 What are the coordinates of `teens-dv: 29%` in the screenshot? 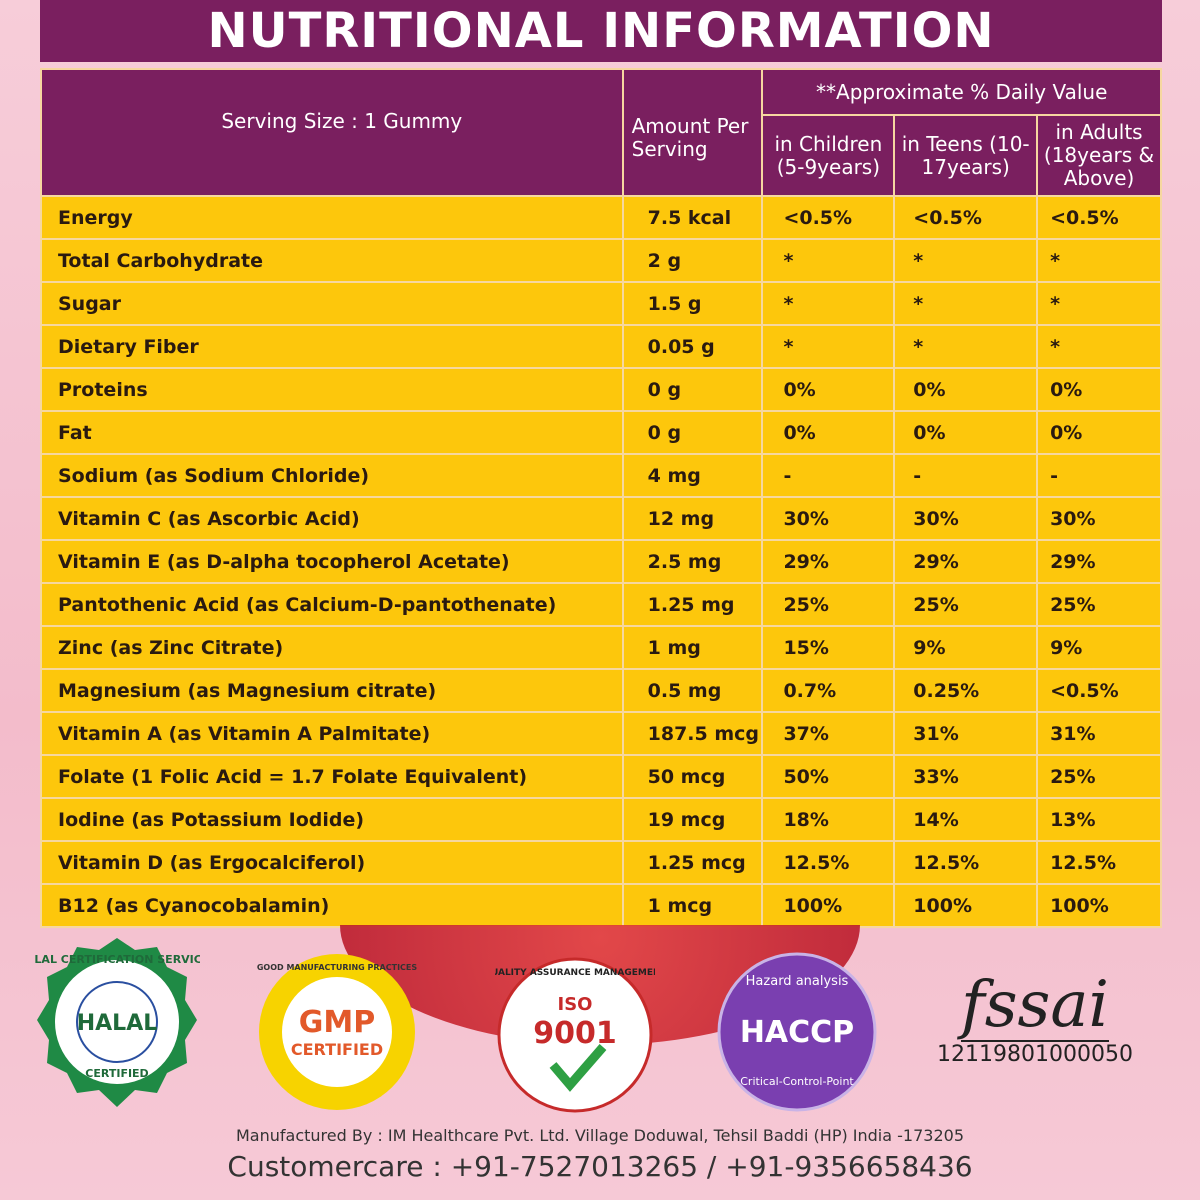 It's located at (966, 561).